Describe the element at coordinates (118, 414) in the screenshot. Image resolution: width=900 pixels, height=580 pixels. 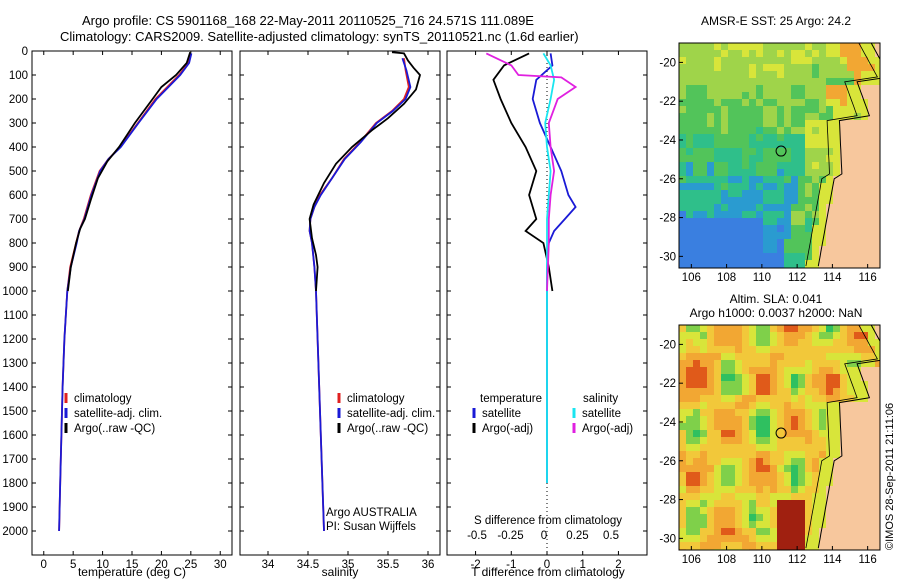
I see `legend-label: satellite-adj. clim.` at that location.